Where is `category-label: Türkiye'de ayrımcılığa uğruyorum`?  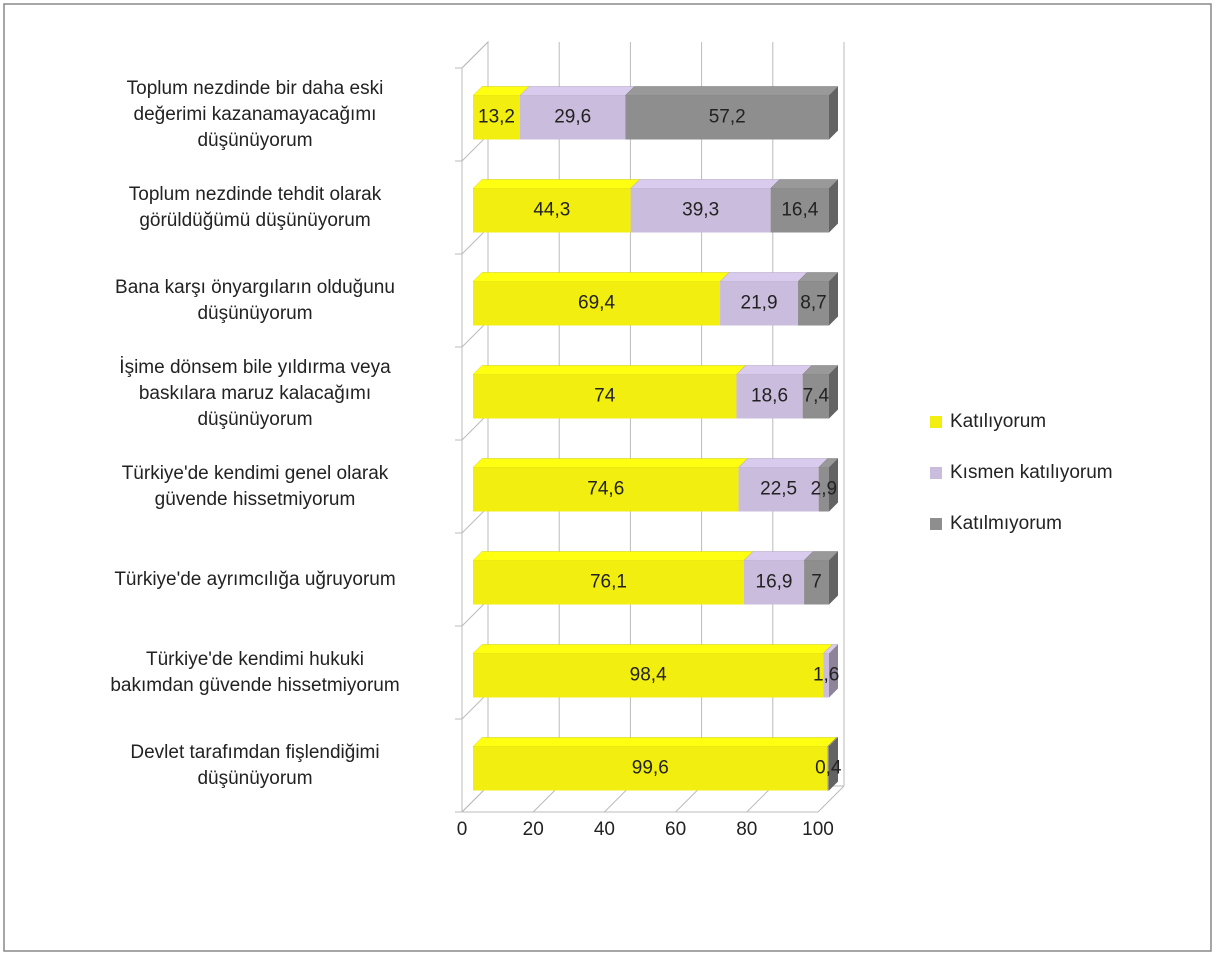 category-label: Türkiye'de ayrımcılığa uğruyorum is located at coordinates (255, 579).